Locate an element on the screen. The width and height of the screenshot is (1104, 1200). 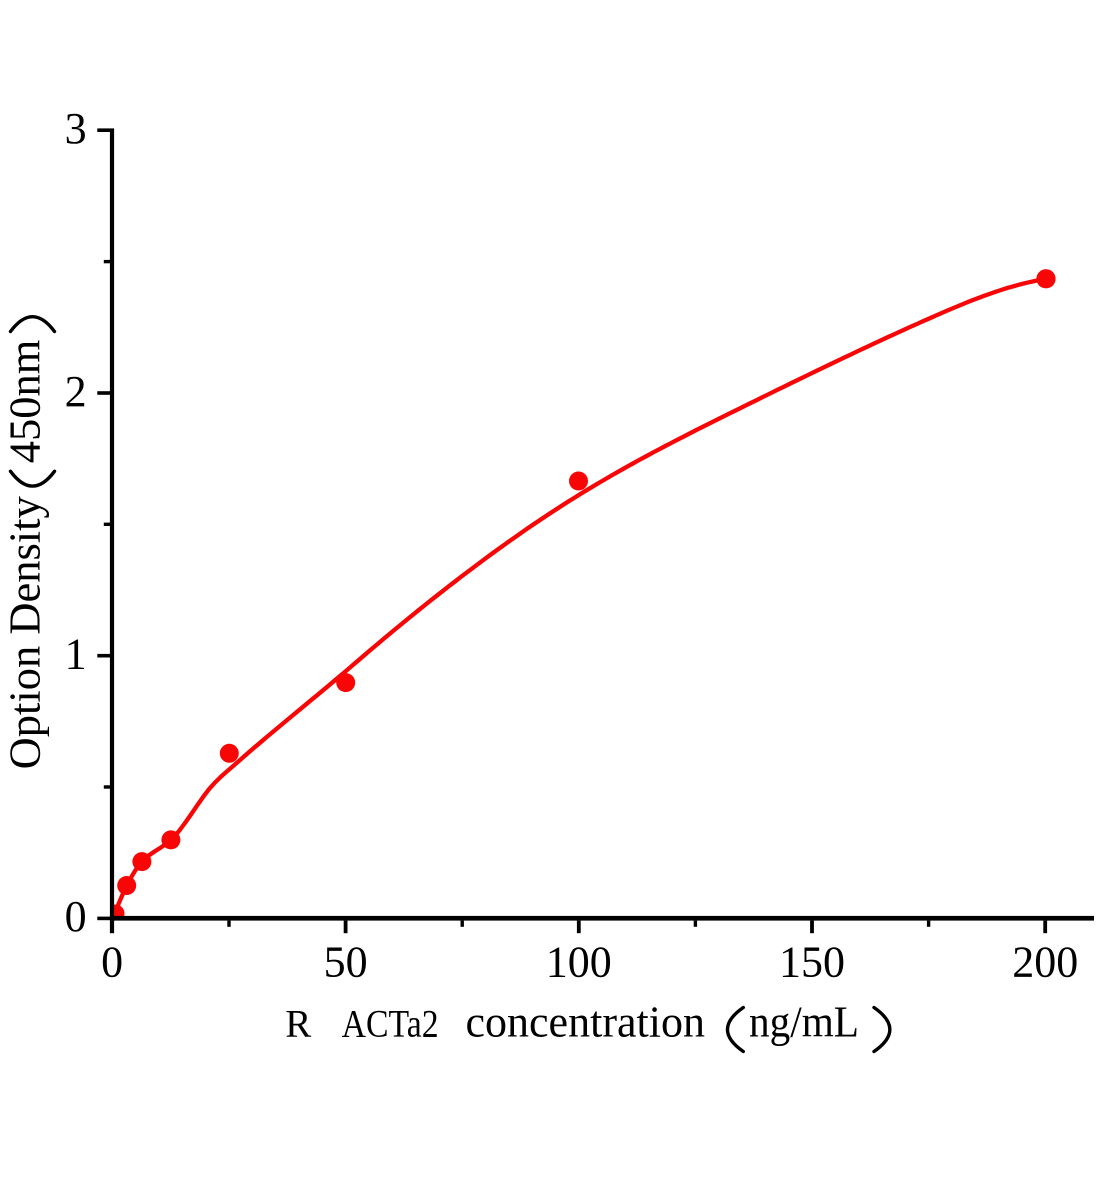
svg-text: 50 is located at coordinates (346, 962).